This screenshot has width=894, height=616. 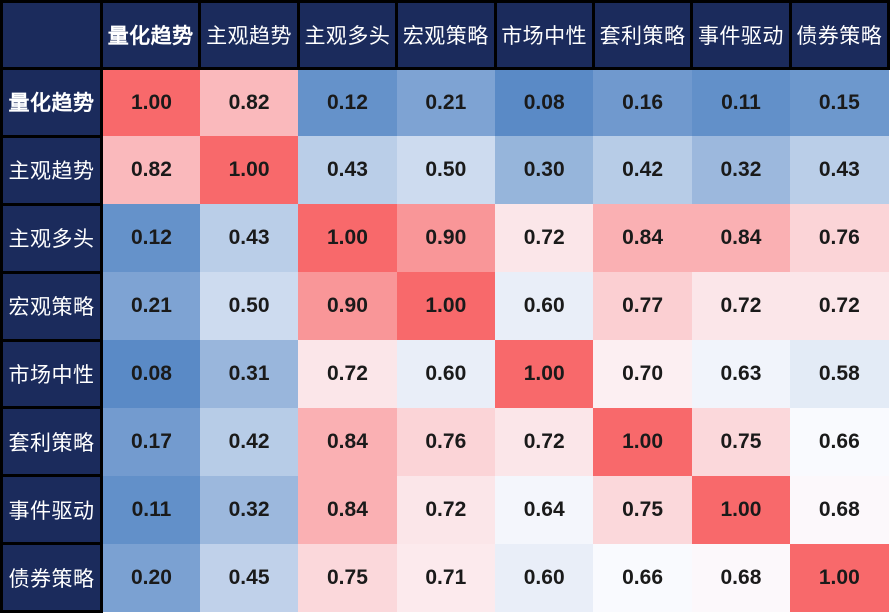 I want to click on matrix-cell-1-6: 0.32, so click(x=741, y=170).